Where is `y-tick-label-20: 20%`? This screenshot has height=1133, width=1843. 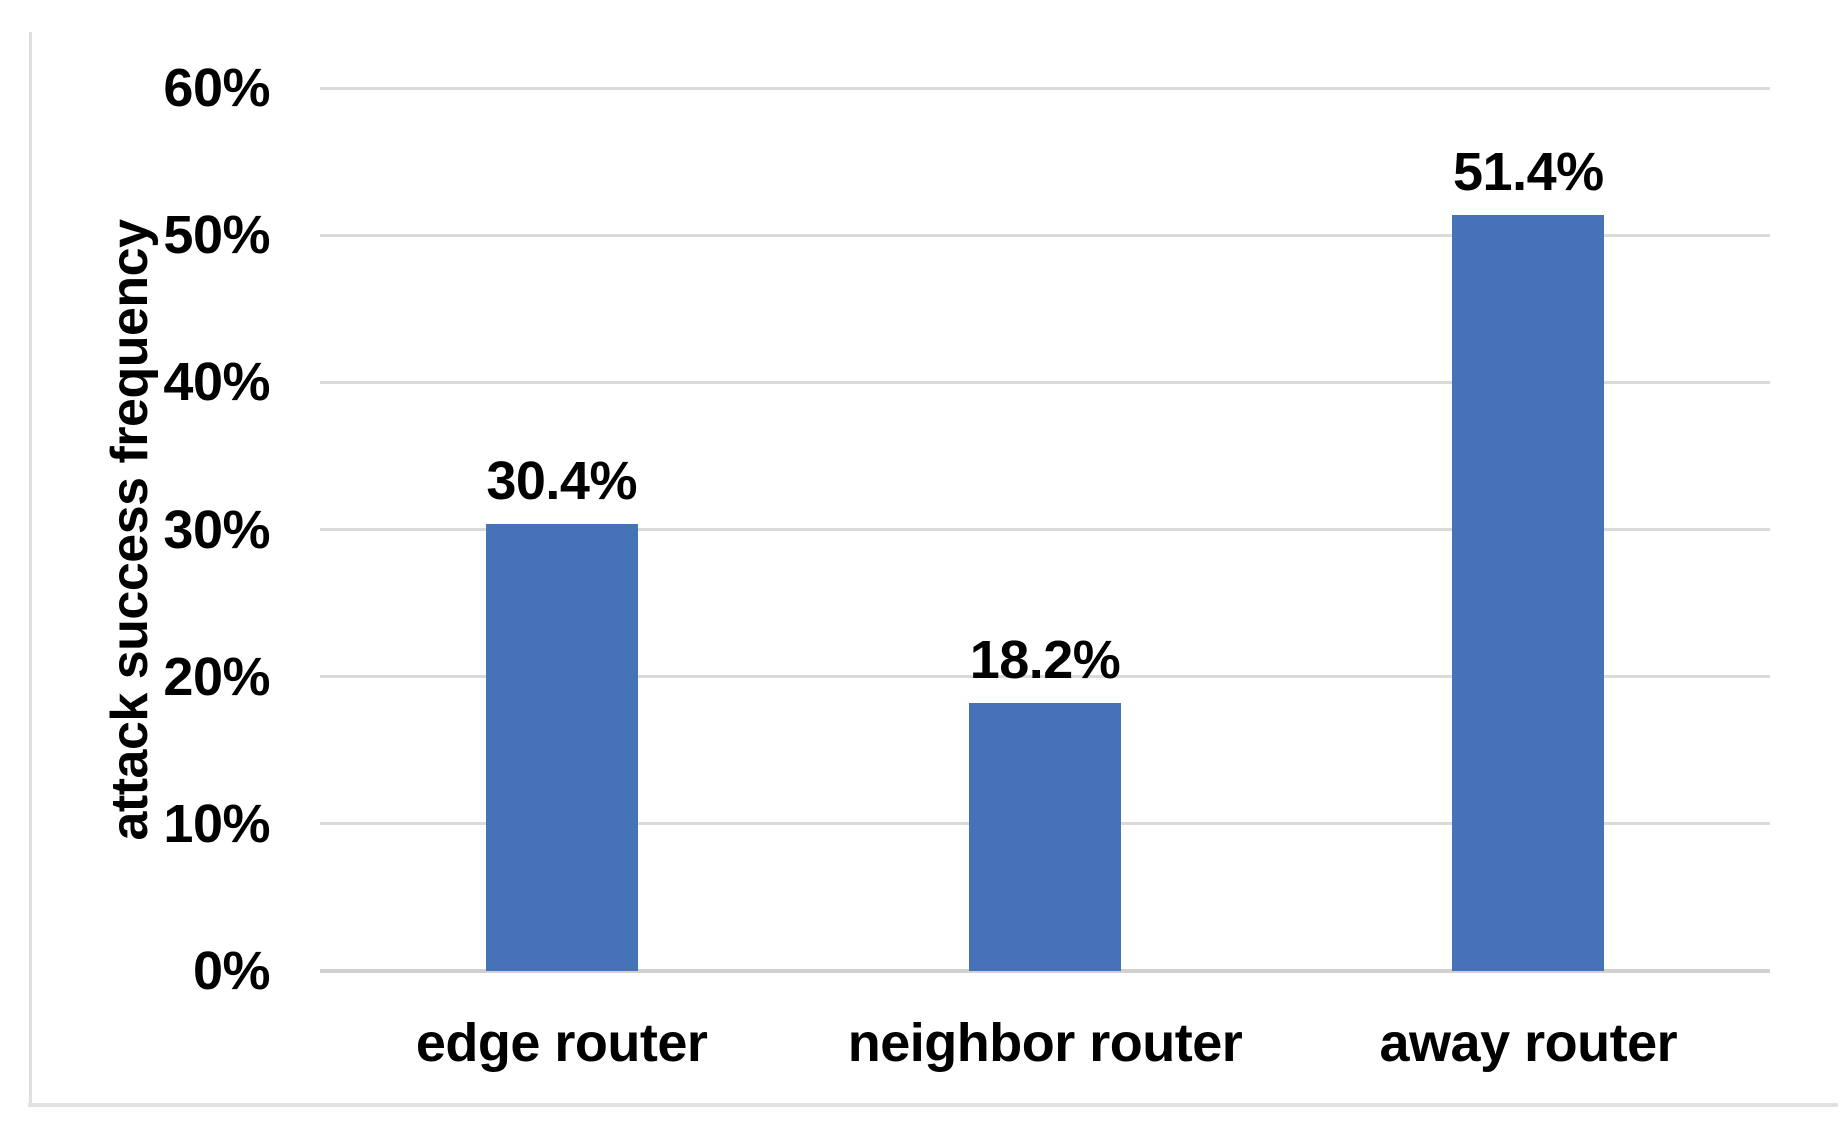
y-tick-label-20: 20% is located at coordinates (216, 676).